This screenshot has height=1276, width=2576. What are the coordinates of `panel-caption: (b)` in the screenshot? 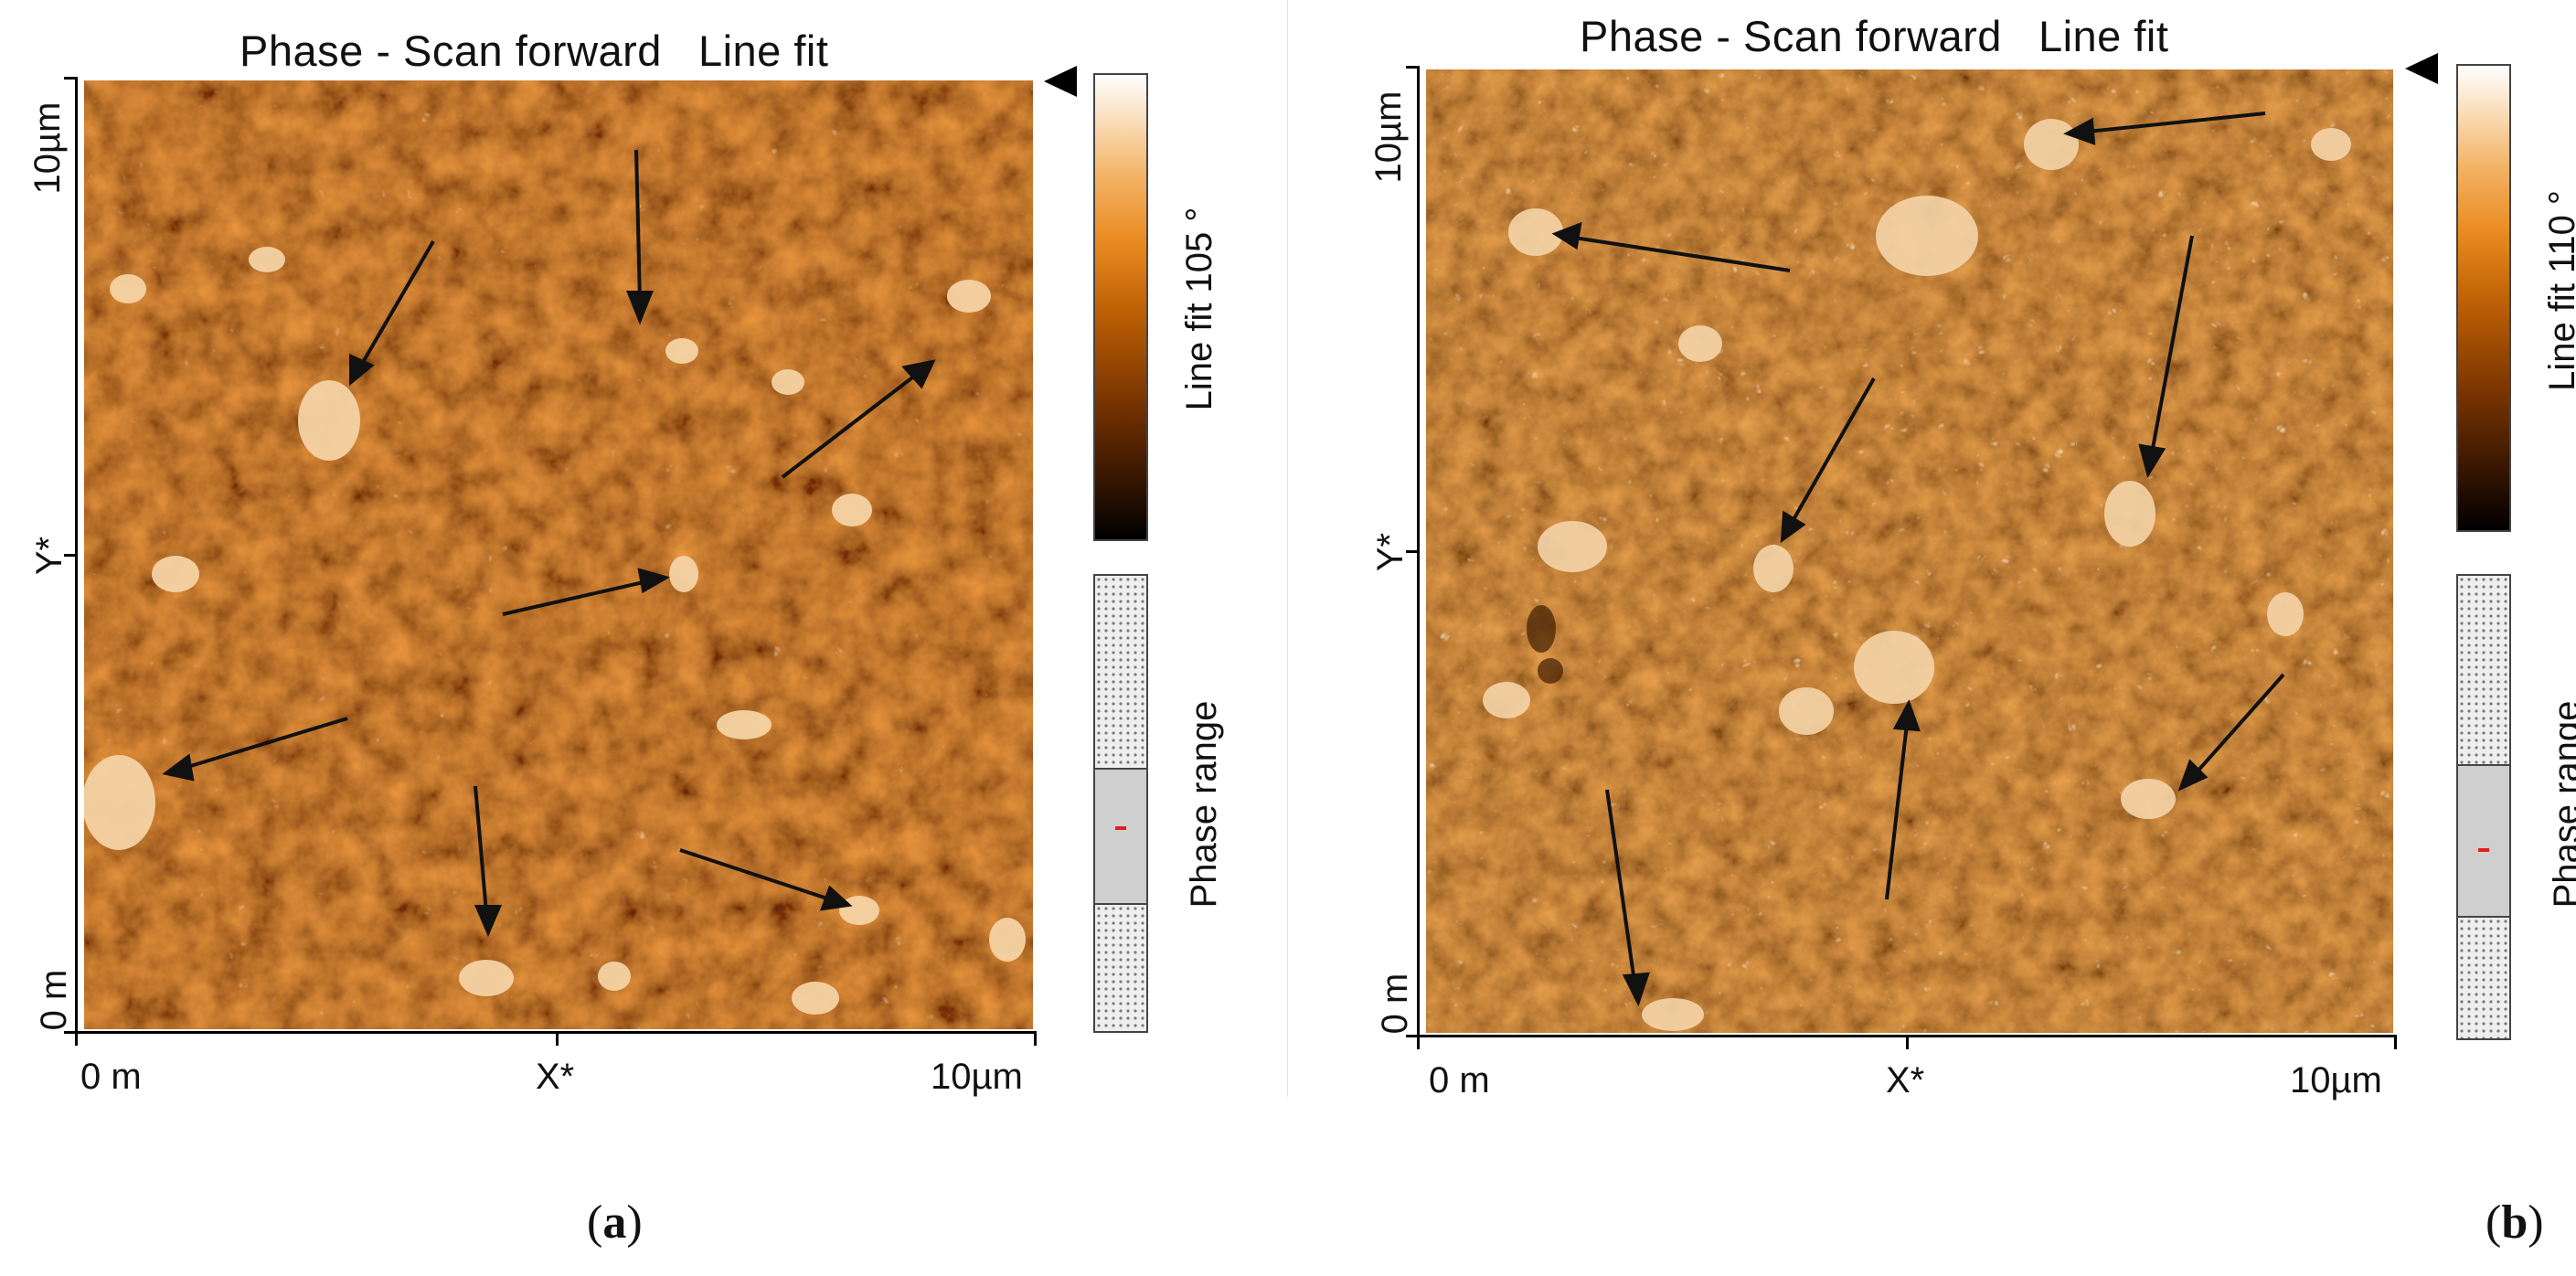 It's located at (2515, 1222).